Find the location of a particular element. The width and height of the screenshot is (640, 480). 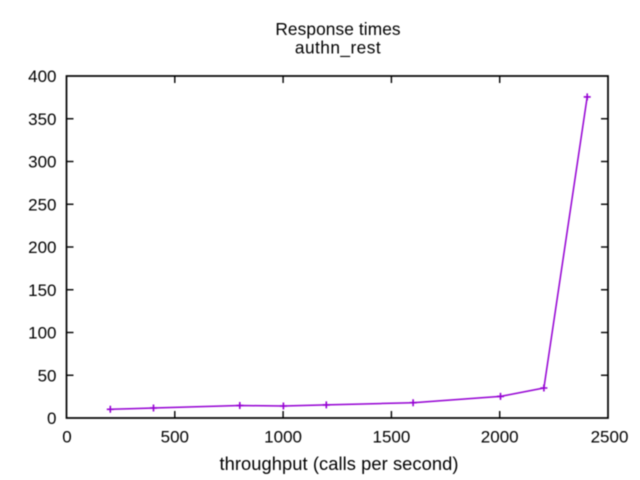

svg-text: 250 is located at coordinates (42, 204).